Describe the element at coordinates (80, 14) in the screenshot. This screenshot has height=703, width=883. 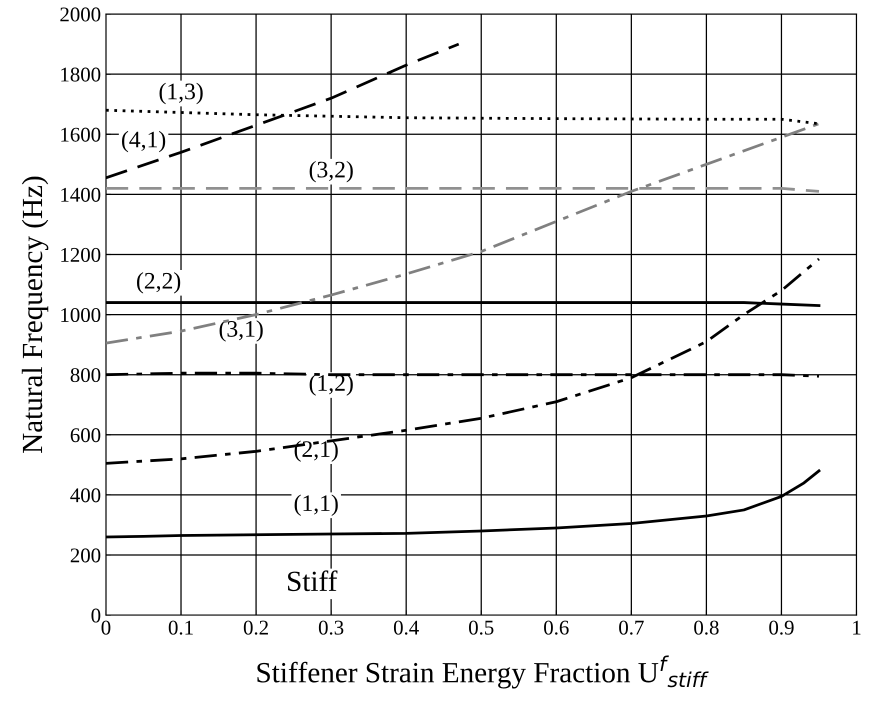
I see `y-tick-label: 2000` at that location.